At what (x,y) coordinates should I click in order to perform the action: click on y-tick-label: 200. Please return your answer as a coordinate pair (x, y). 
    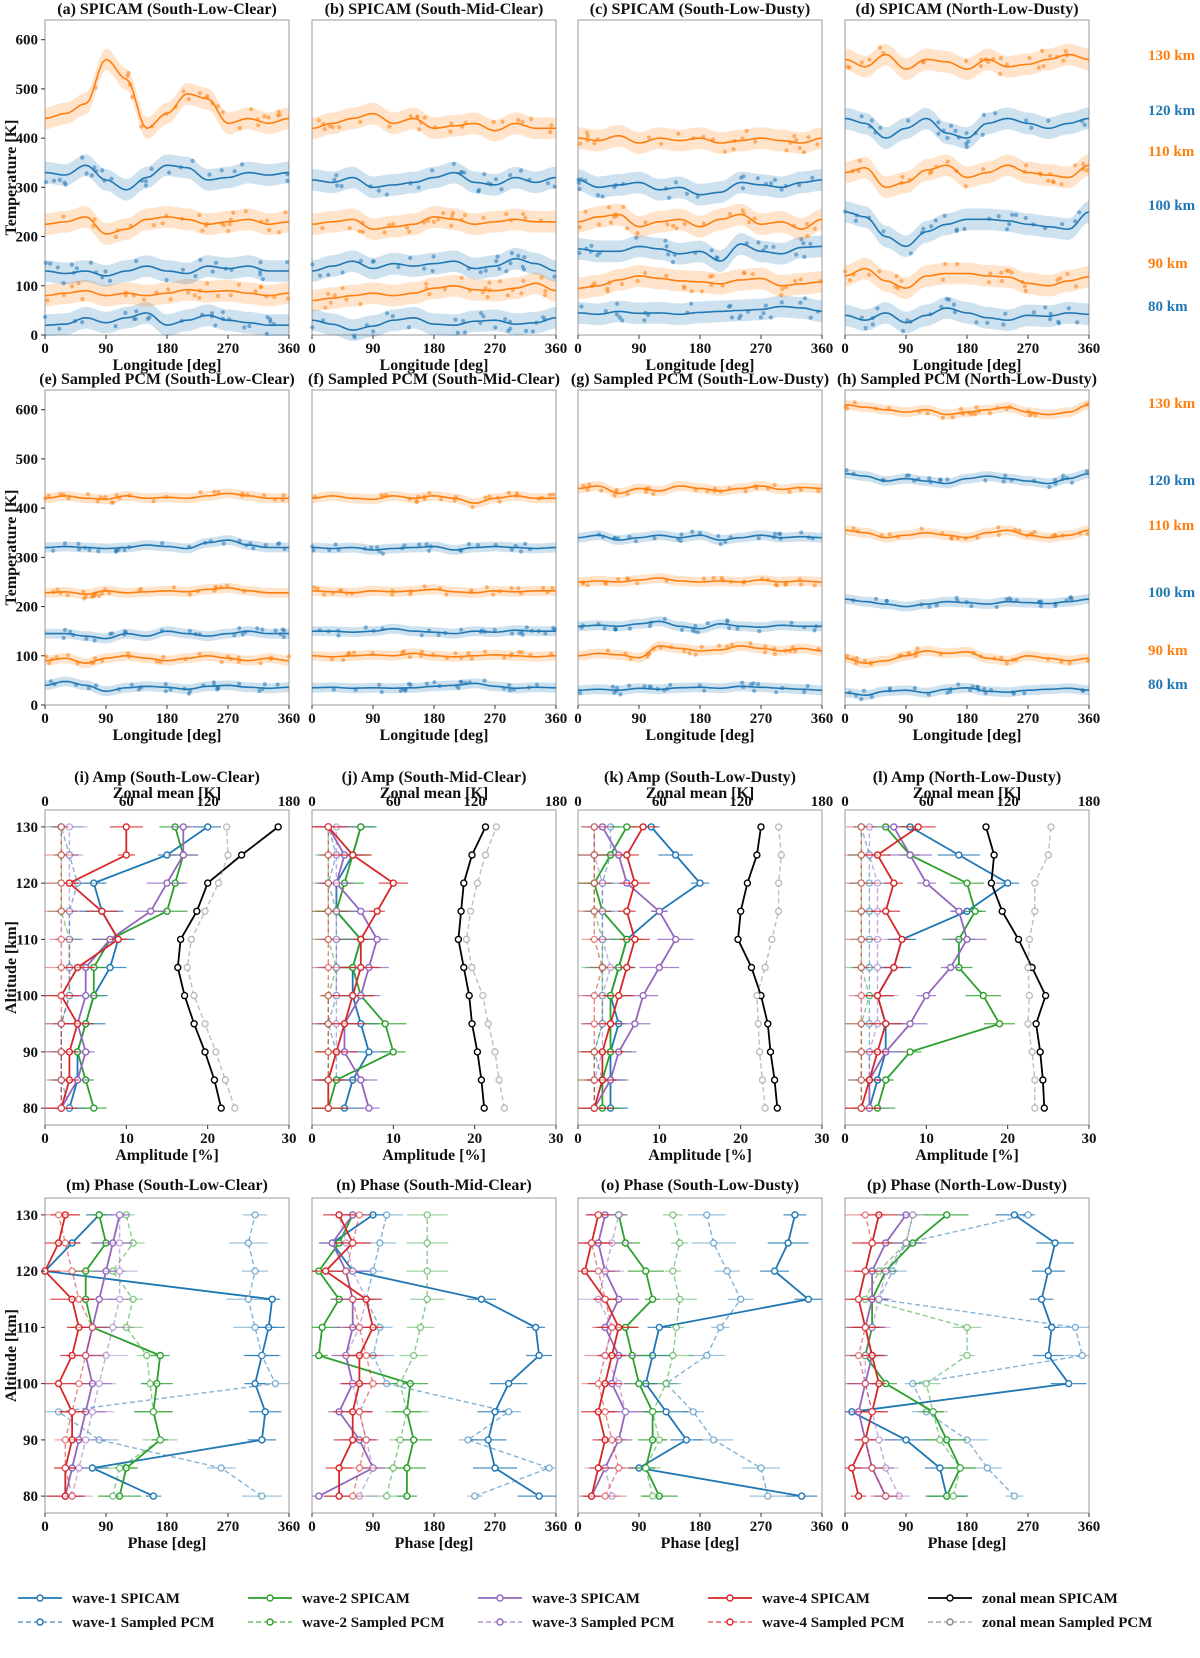
    Looking at the image, I should click on (27, 608).